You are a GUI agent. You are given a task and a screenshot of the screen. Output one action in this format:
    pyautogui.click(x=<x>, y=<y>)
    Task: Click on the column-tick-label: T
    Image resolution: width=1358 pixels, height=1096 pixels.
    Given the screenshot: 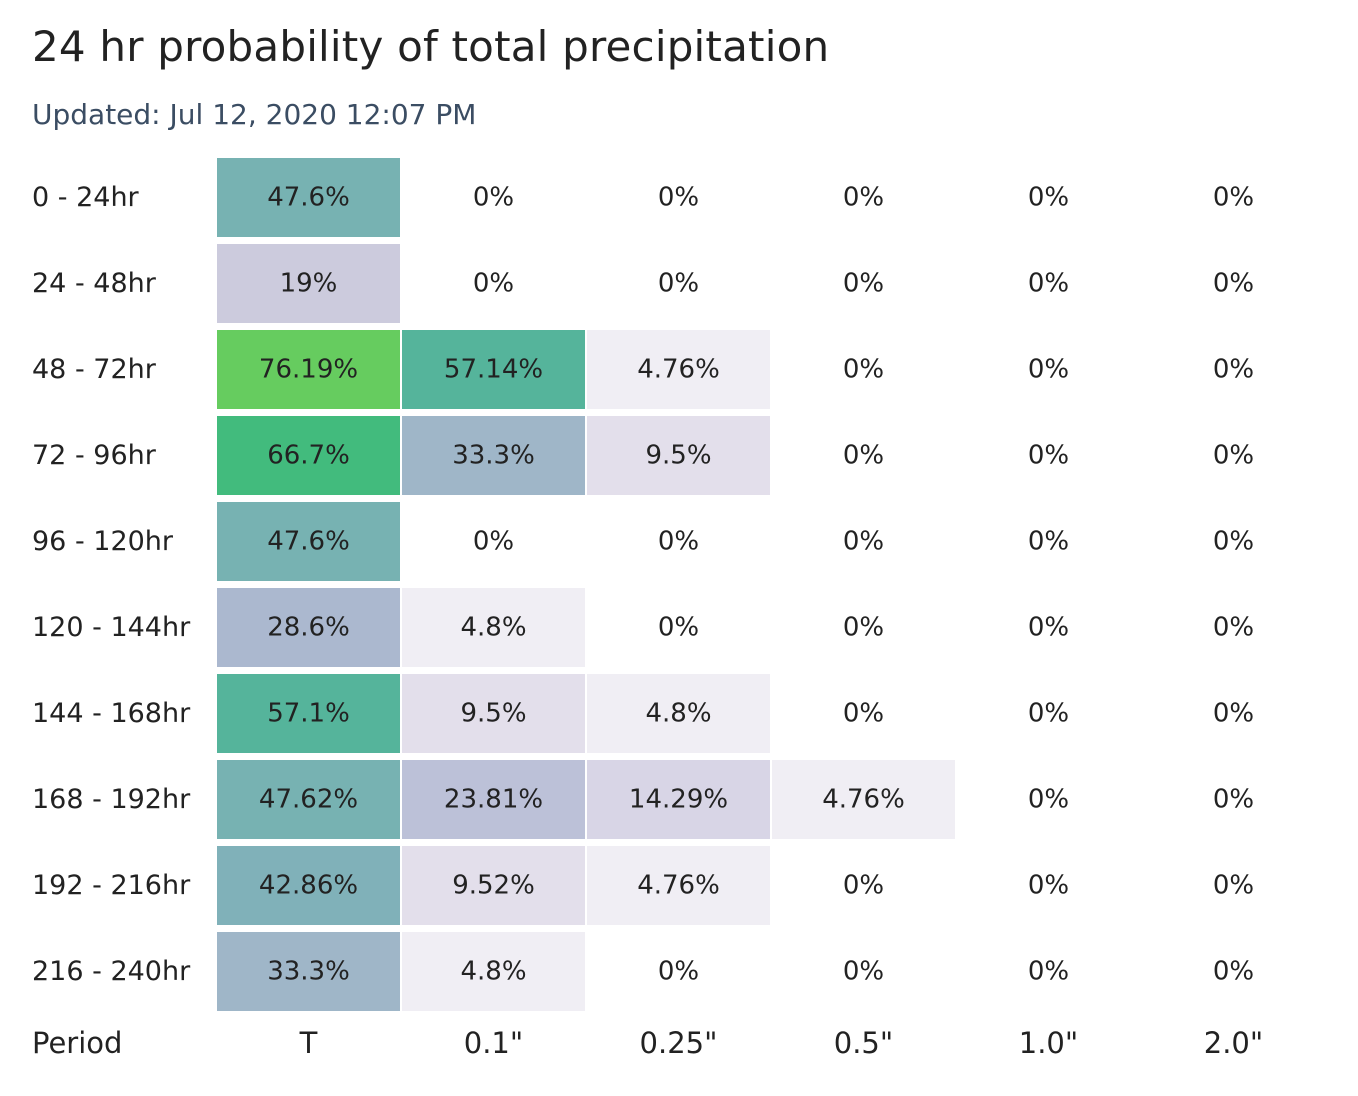 What is the action you would take?
    pyautogui.click(x=308, y=1043)
    